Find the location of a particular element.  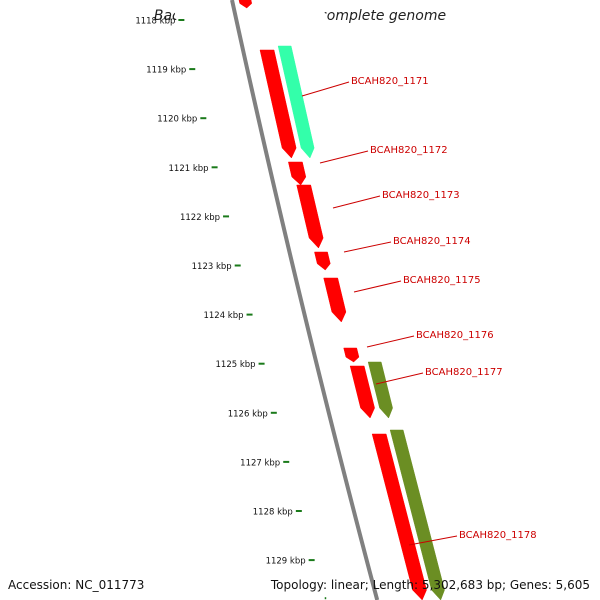

gene-label: BCAH820_1173 is located at coordinates (421, 195).